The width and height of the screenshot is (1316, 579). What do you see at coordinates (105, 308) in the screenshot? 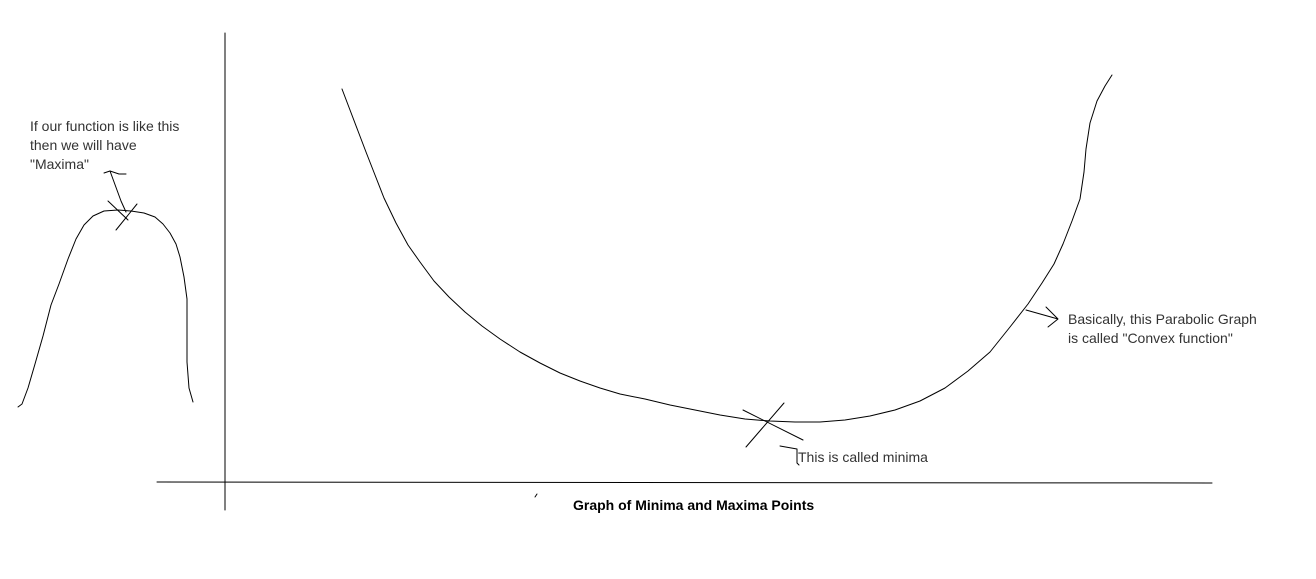
I see `maxima-curve` at bounding box center [105, 308].